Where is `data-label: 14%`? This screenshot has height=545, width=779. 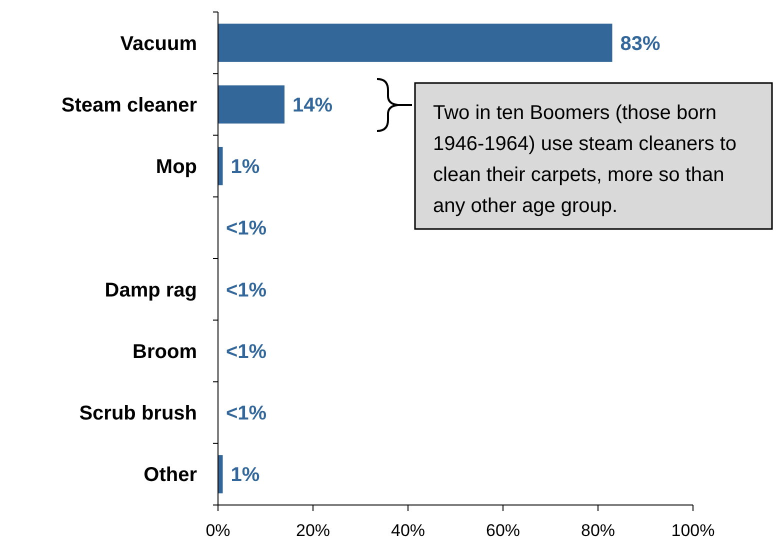
data-label: 14% is located at coordinates (312, 105).